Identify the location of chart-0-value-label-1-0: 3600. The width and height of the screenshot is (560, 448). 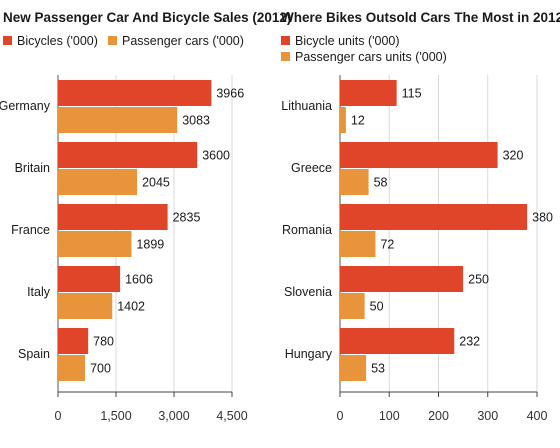
(216, 156).